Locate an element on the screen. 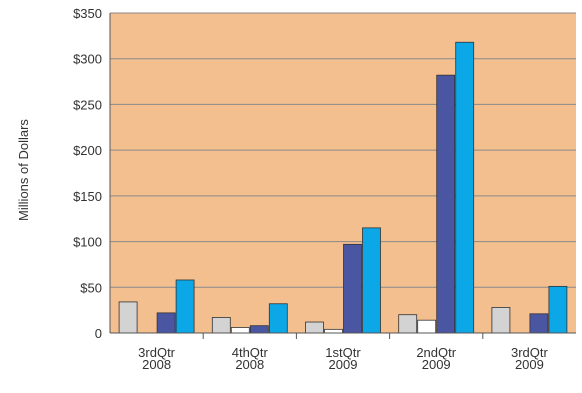  x-tick-label: 2ndQtr is located at coordinates (436, 352).